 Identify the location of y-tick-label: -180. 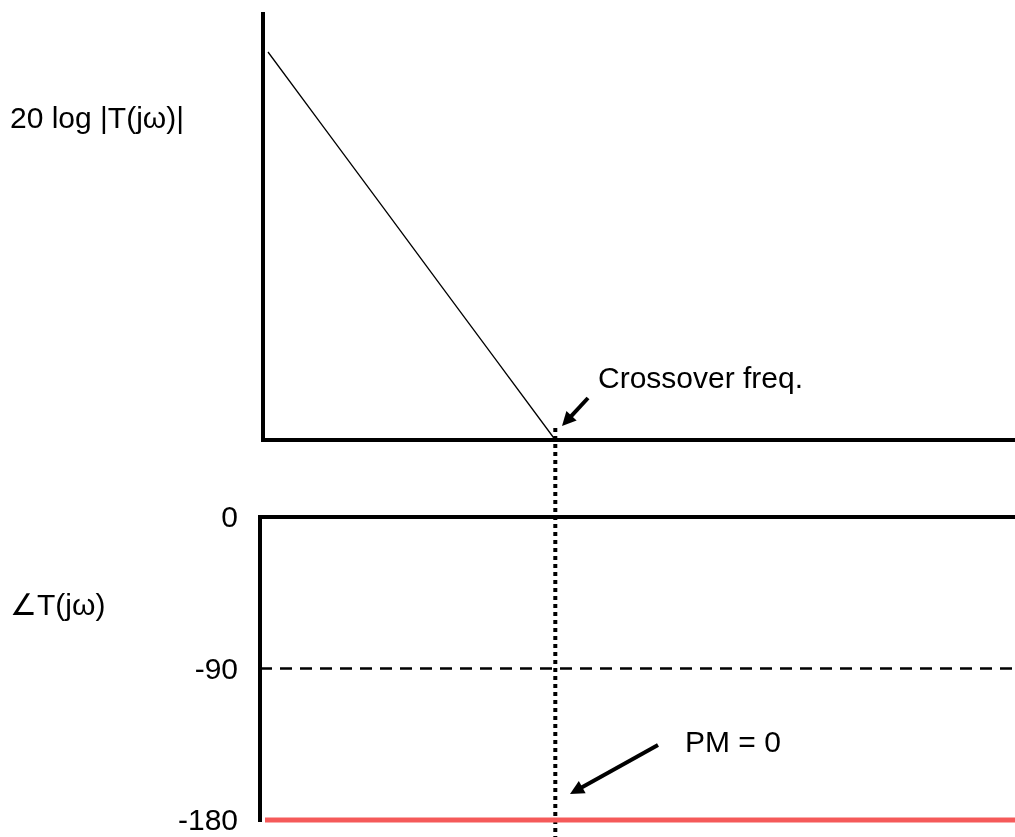
(207, 820).